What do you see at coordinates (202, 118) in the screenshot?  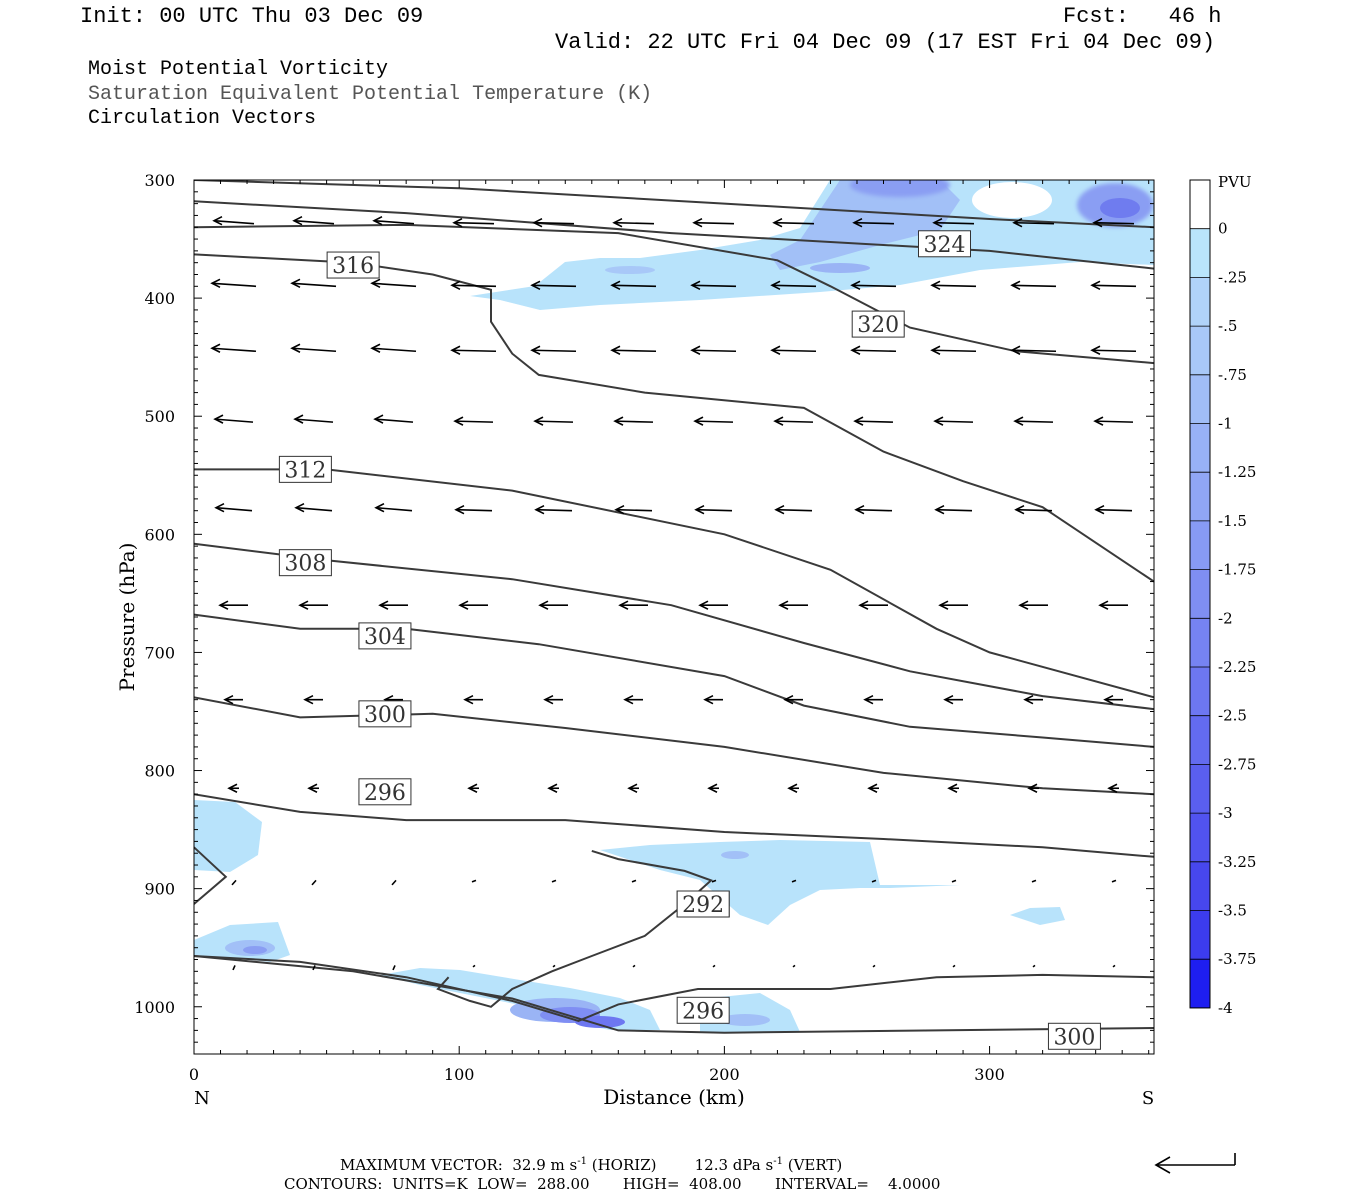 I see `field-title-3: Circulation Vectors` at bounding box center [202, 118].